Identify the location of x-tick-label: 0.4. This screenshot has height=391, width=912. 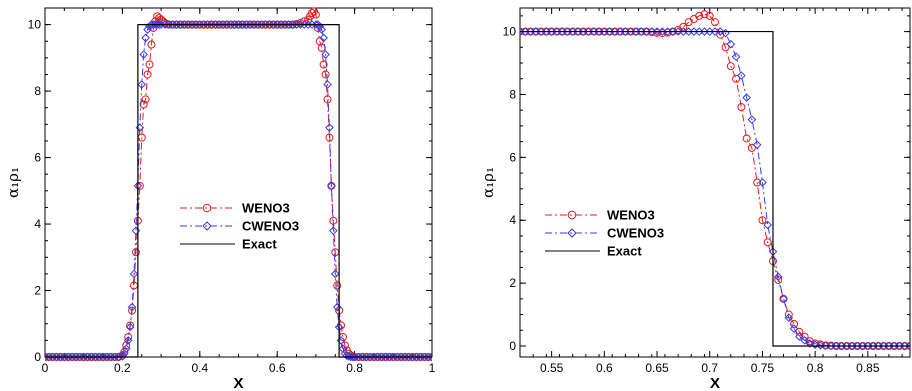
(199, 368).